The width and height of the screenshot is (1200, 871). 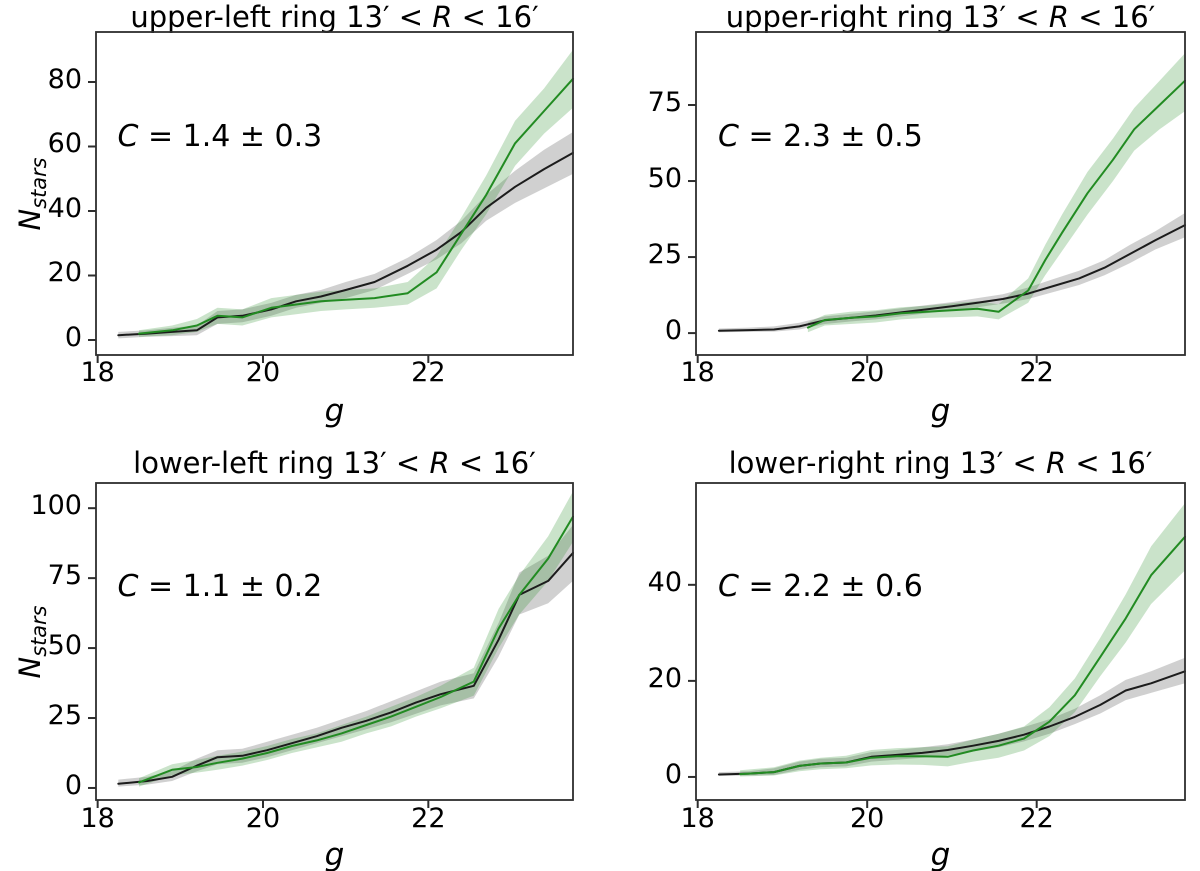 What do you see at coordinates (334, 411) in the screenshot?
I see `x-axis-label-upper-left: g` at bounding box center [334, 411].